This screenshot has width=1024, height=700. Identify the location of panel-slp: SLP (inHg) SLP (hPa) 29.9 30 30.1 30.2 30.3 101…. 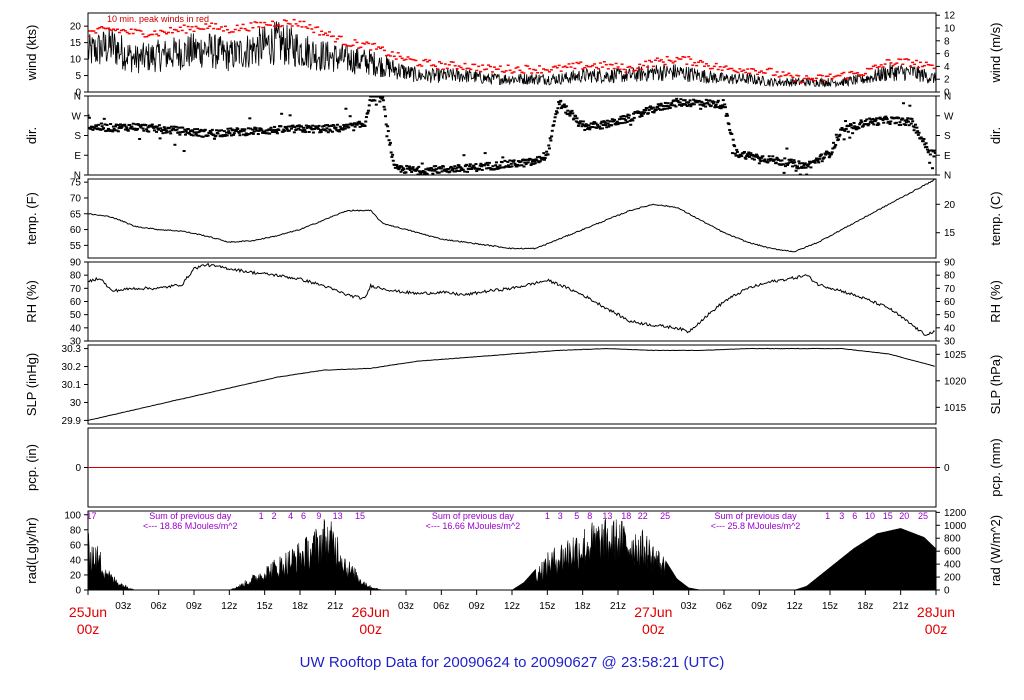
(513, 385).